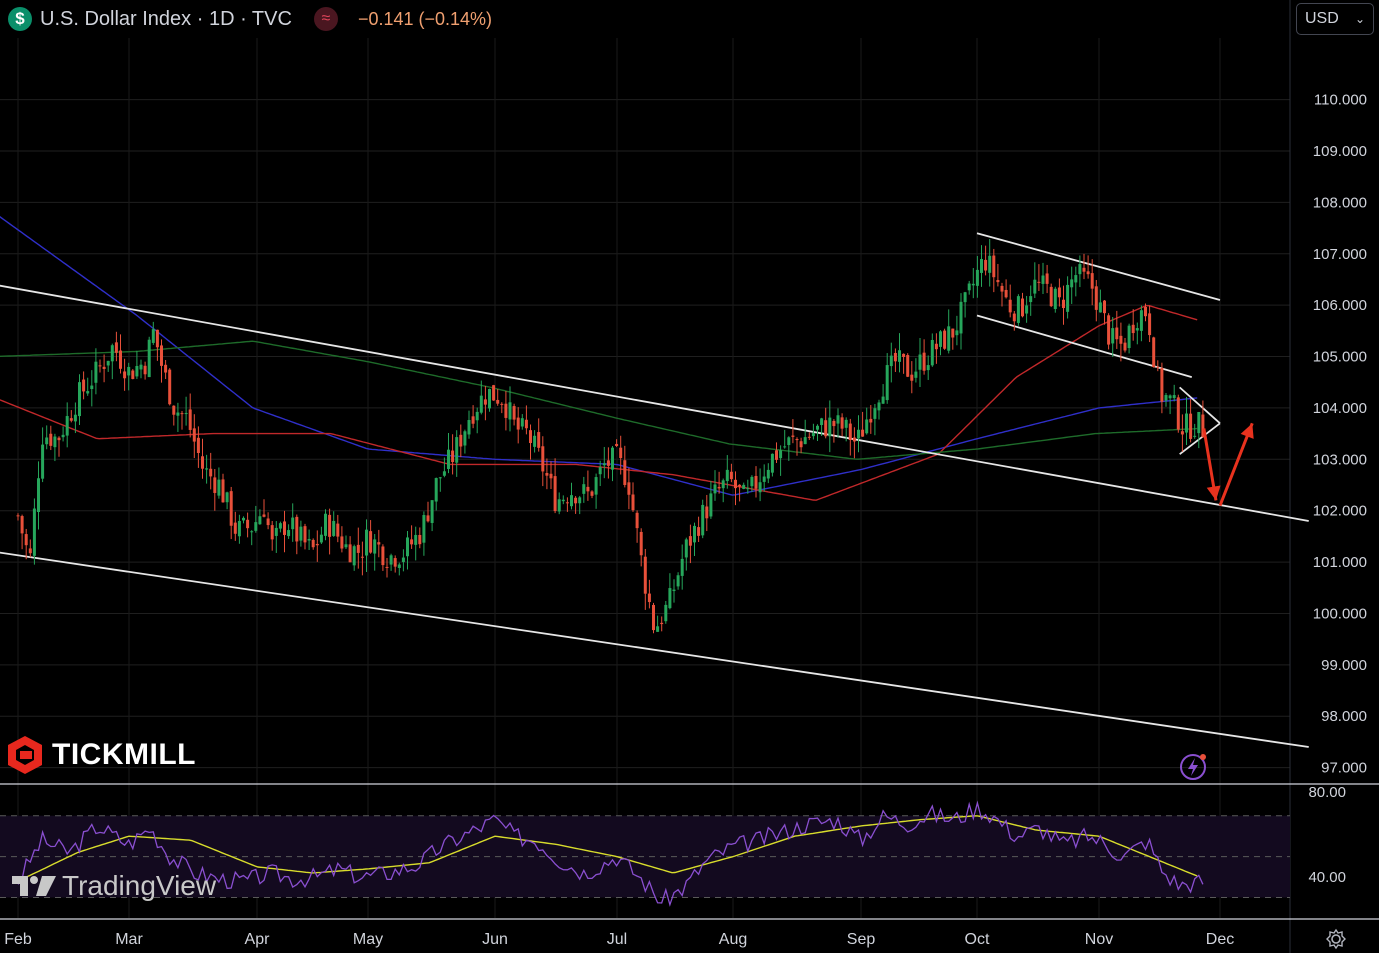  Describe the element at coordinates (1335, 19) in the screenshot. I see `currency-selector: USD ⌄` at that location.